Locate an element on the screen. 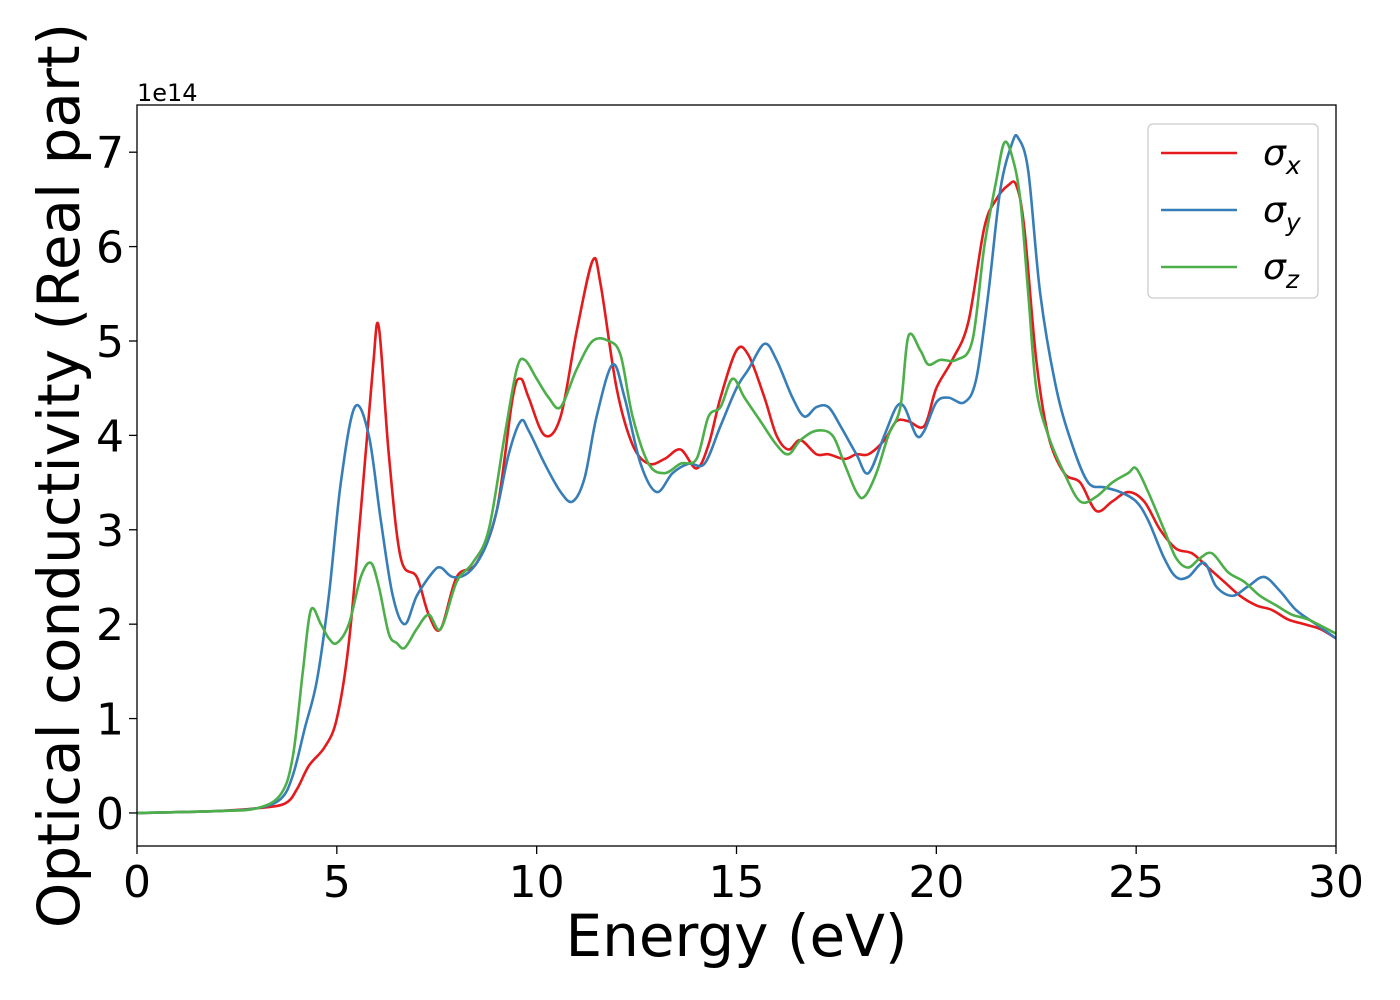 This screenshot has height=1000, width=1400. y-tick-label: 3 is located at coordinates (110, 531).